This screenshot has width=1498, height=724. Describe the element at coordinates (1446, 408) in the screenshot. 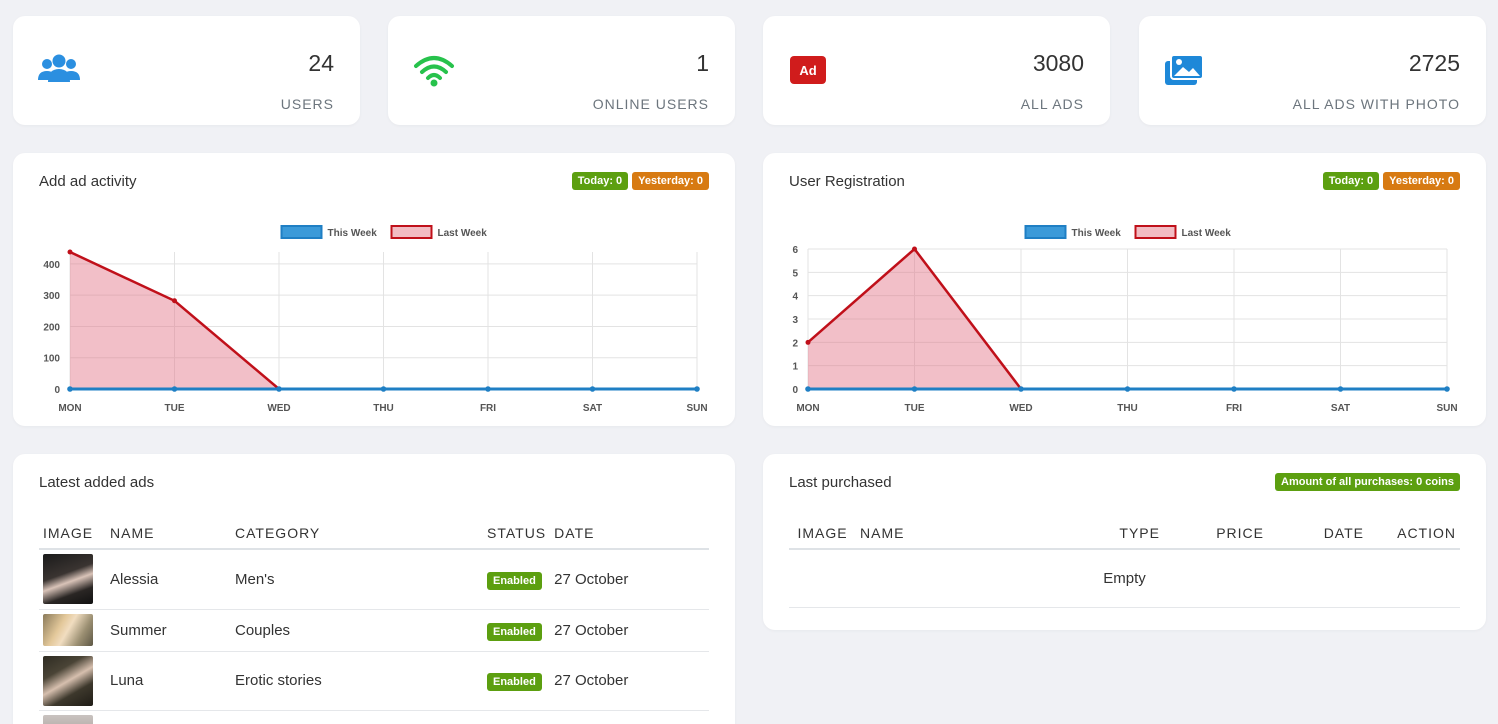

I see `x-tick-label: SUN` at that location.